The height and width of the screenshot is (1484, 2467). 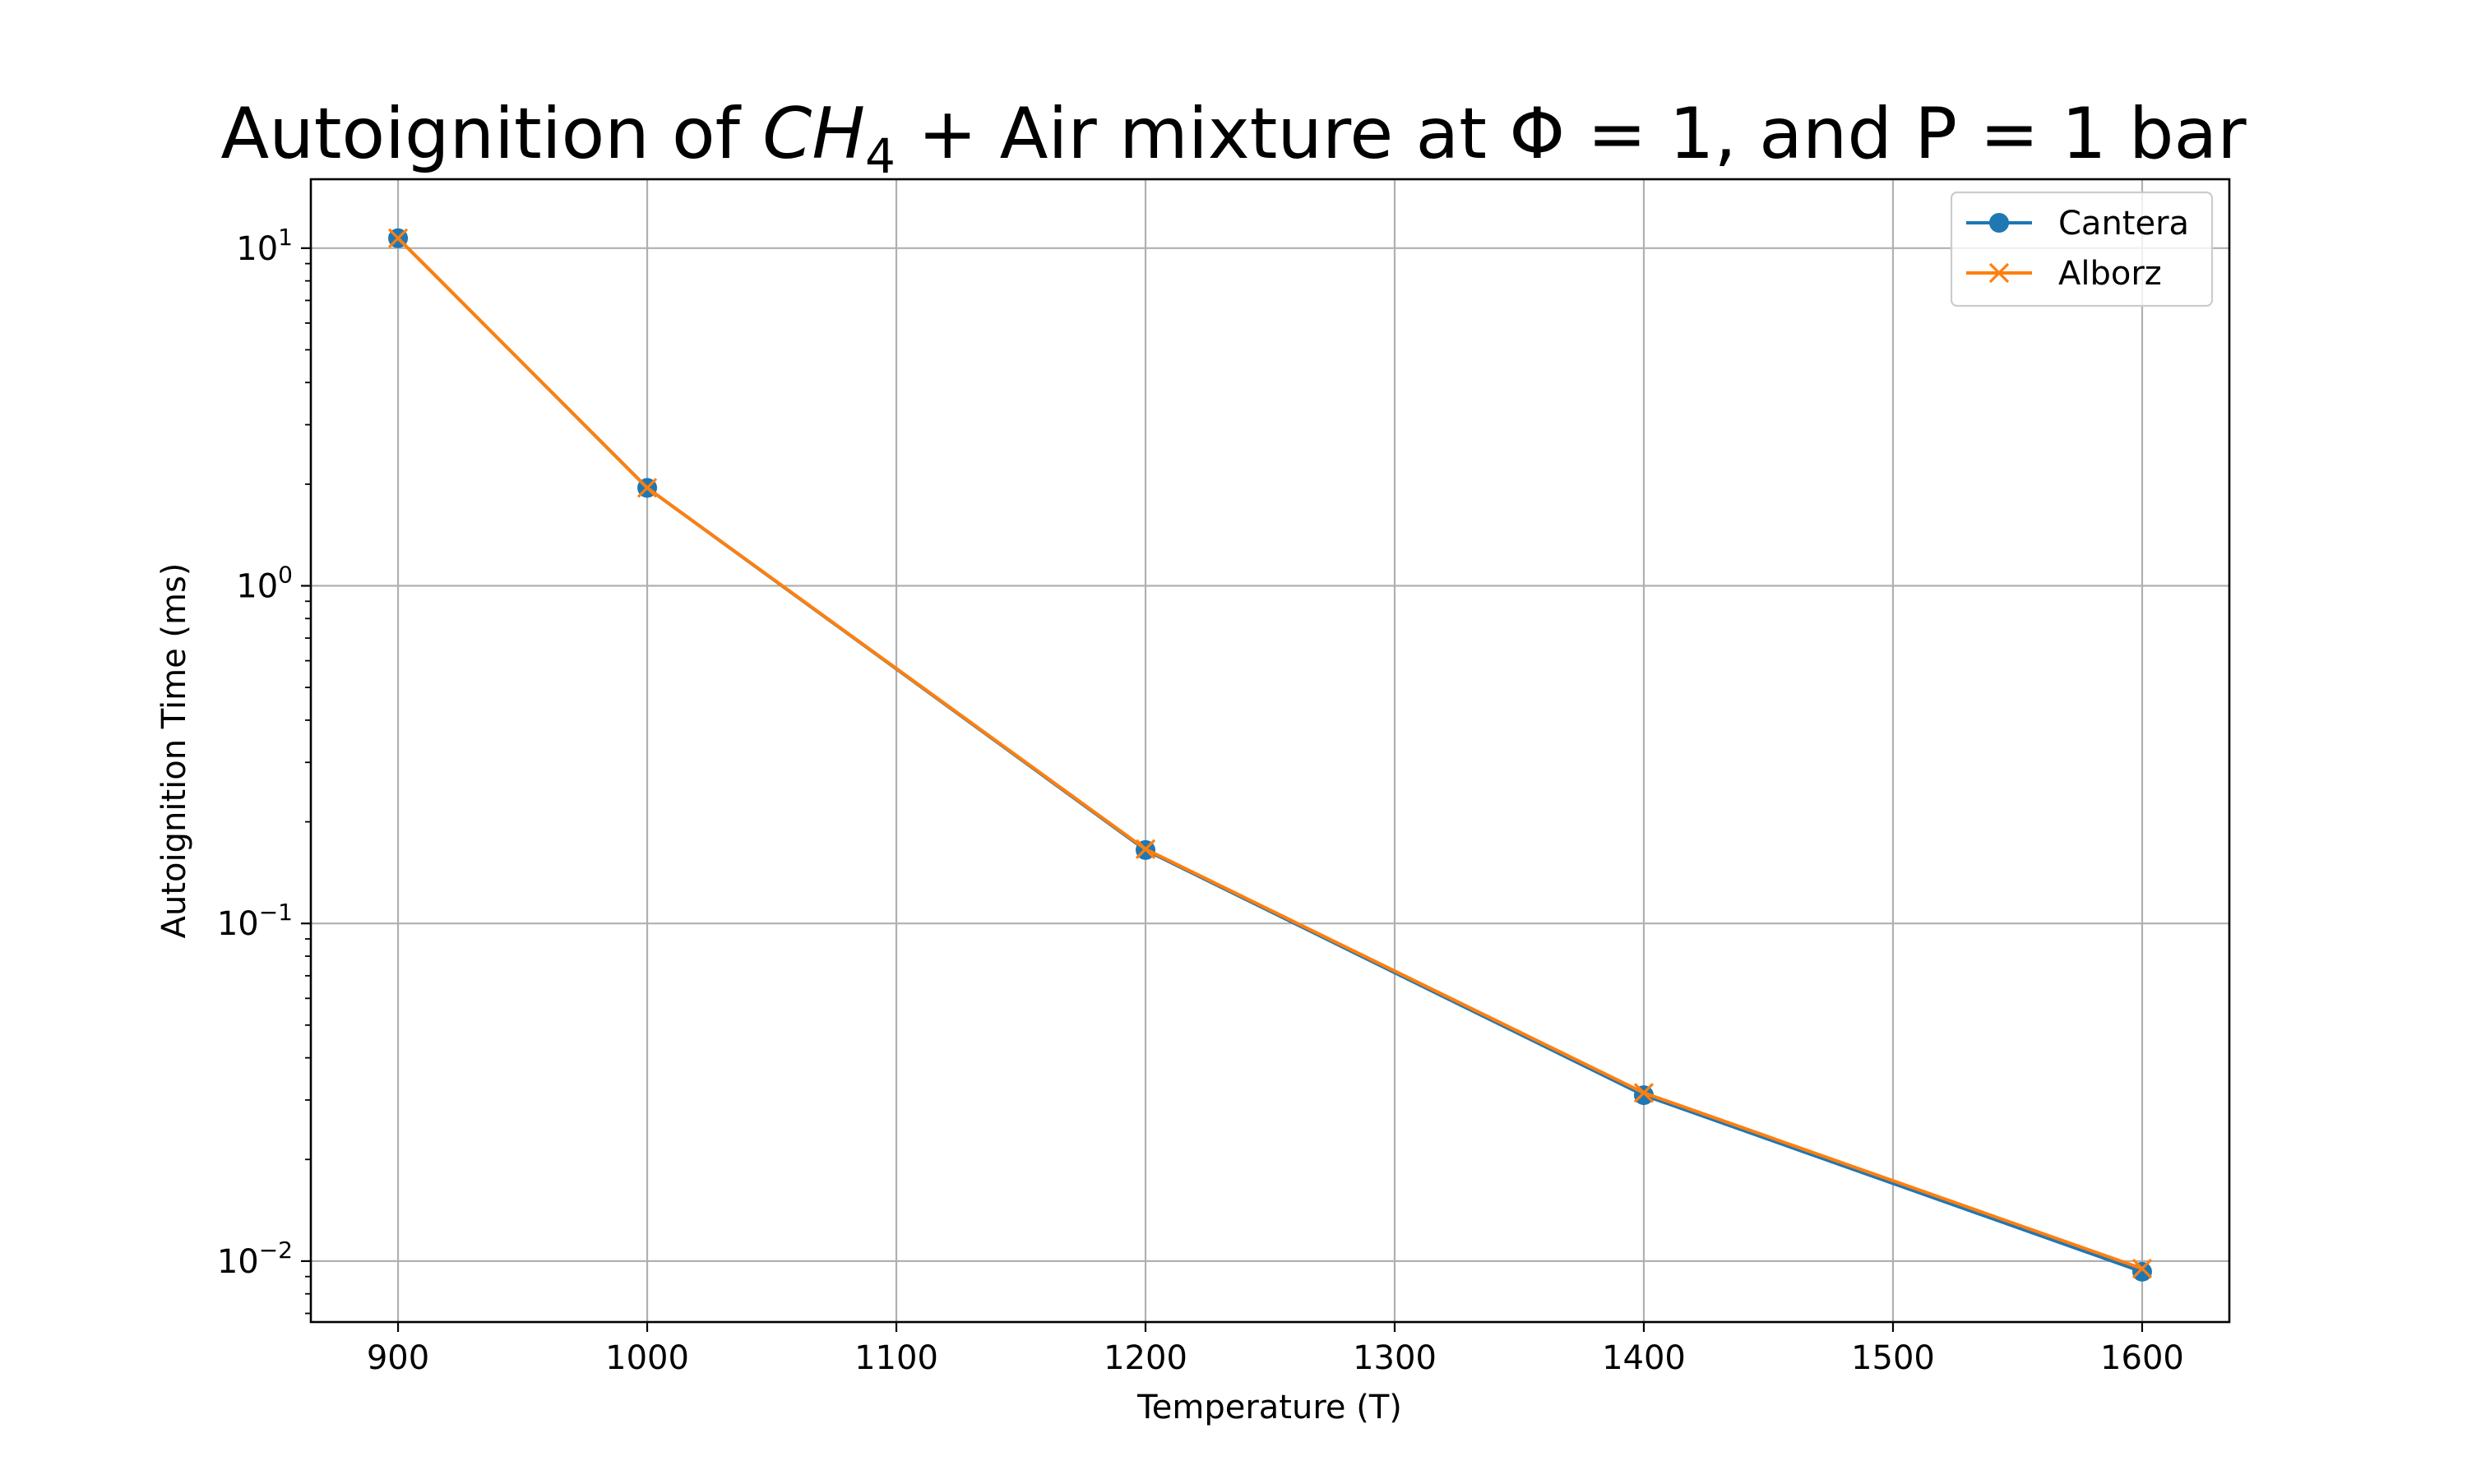 What do you see at coordinates (265, 584) in the screenshot?
I see `y-tick-label: 10⁰` at bounding box center [265, 584].